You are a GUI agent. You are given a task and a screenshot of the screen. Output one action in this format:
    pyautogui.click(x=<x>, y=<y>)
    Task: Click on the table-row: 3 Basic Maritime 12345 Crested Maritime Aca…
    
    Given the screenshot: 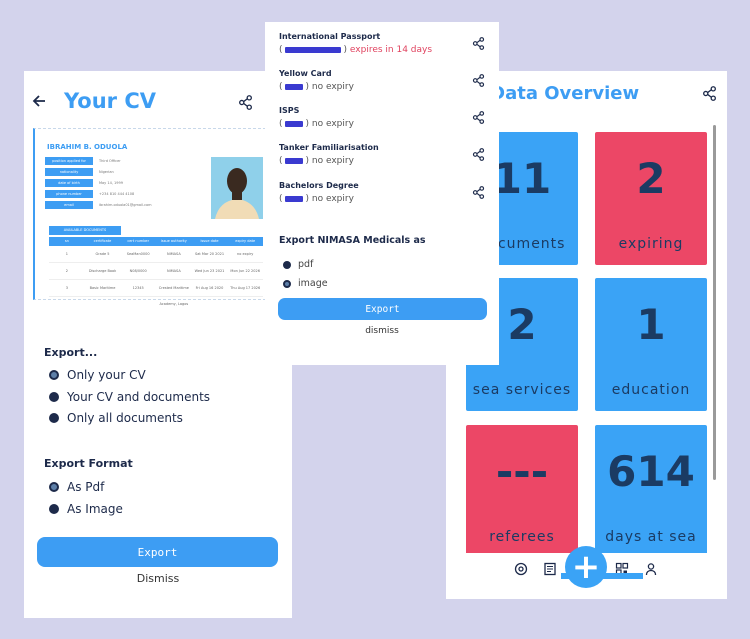 What is the action you would take?
    pyautogui.click(x=156, y=293)
    